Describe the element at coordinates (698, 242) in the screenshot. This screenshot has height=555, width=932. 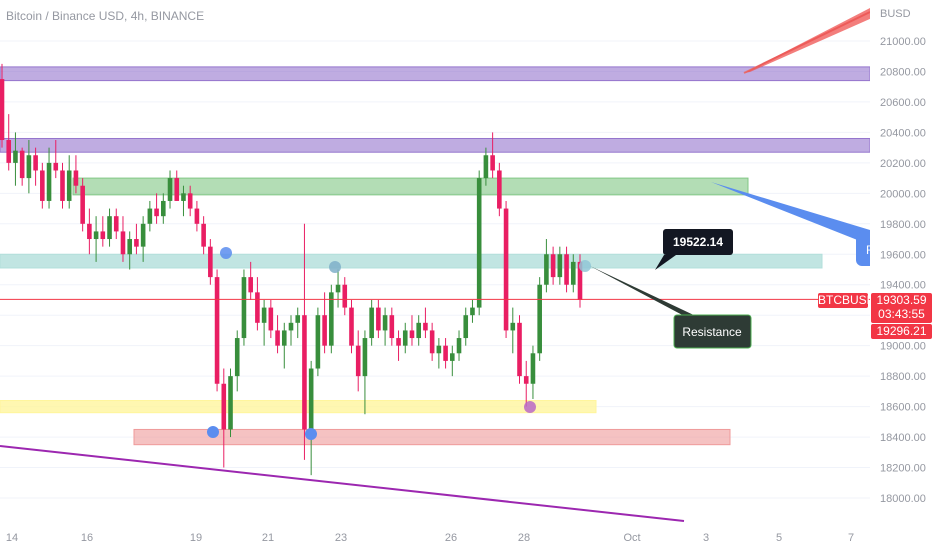
I see `price-callout-box` at that location.